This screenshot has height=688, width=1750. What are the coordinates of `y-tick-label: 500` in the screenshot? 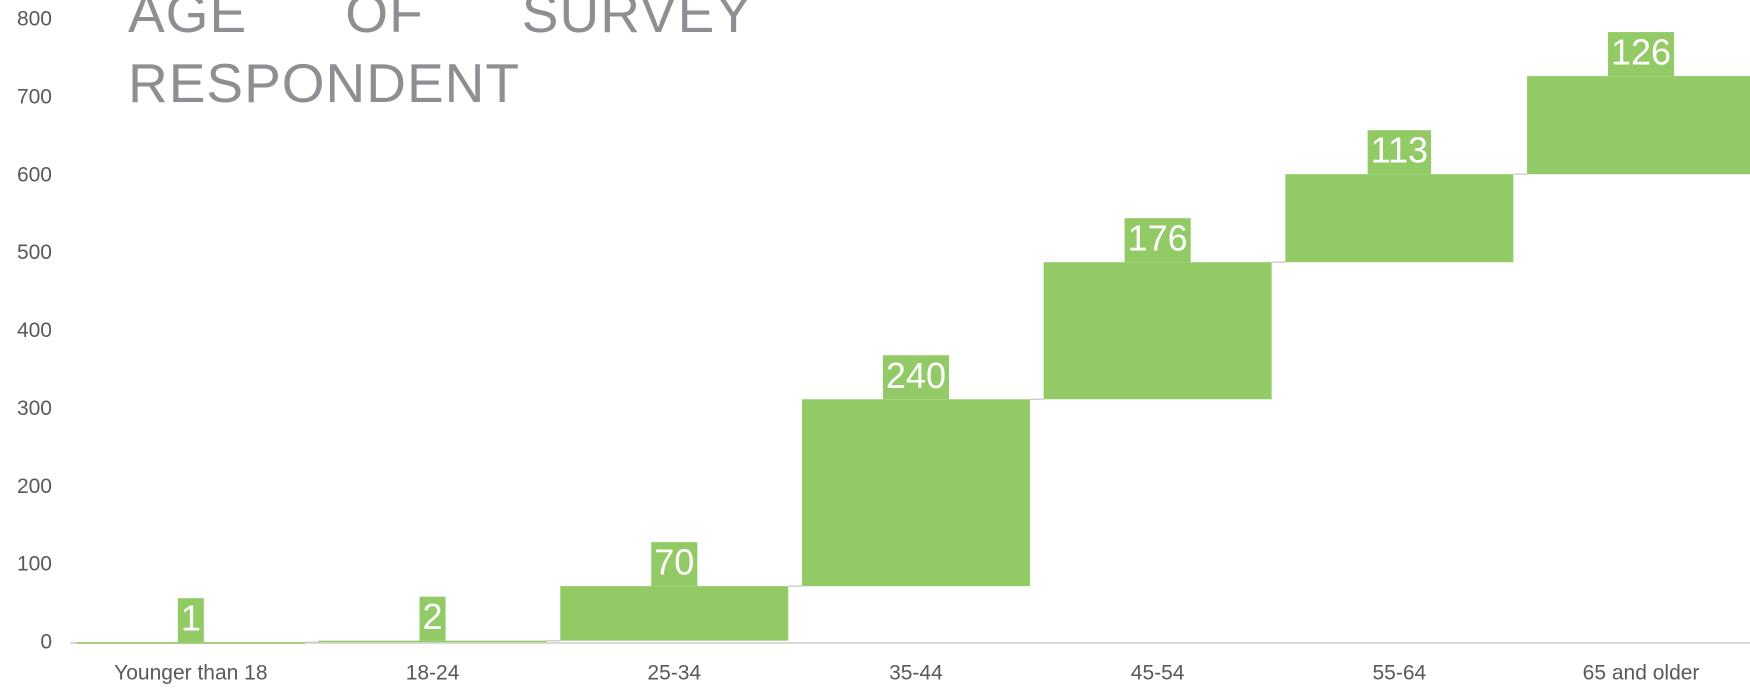 It's located at (34, 252).